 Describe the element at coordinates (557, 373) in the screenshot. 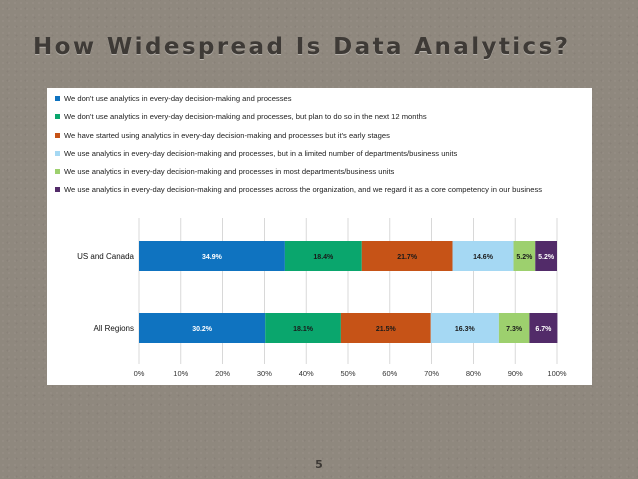

I see `x-tick-label: 100%` at that location.